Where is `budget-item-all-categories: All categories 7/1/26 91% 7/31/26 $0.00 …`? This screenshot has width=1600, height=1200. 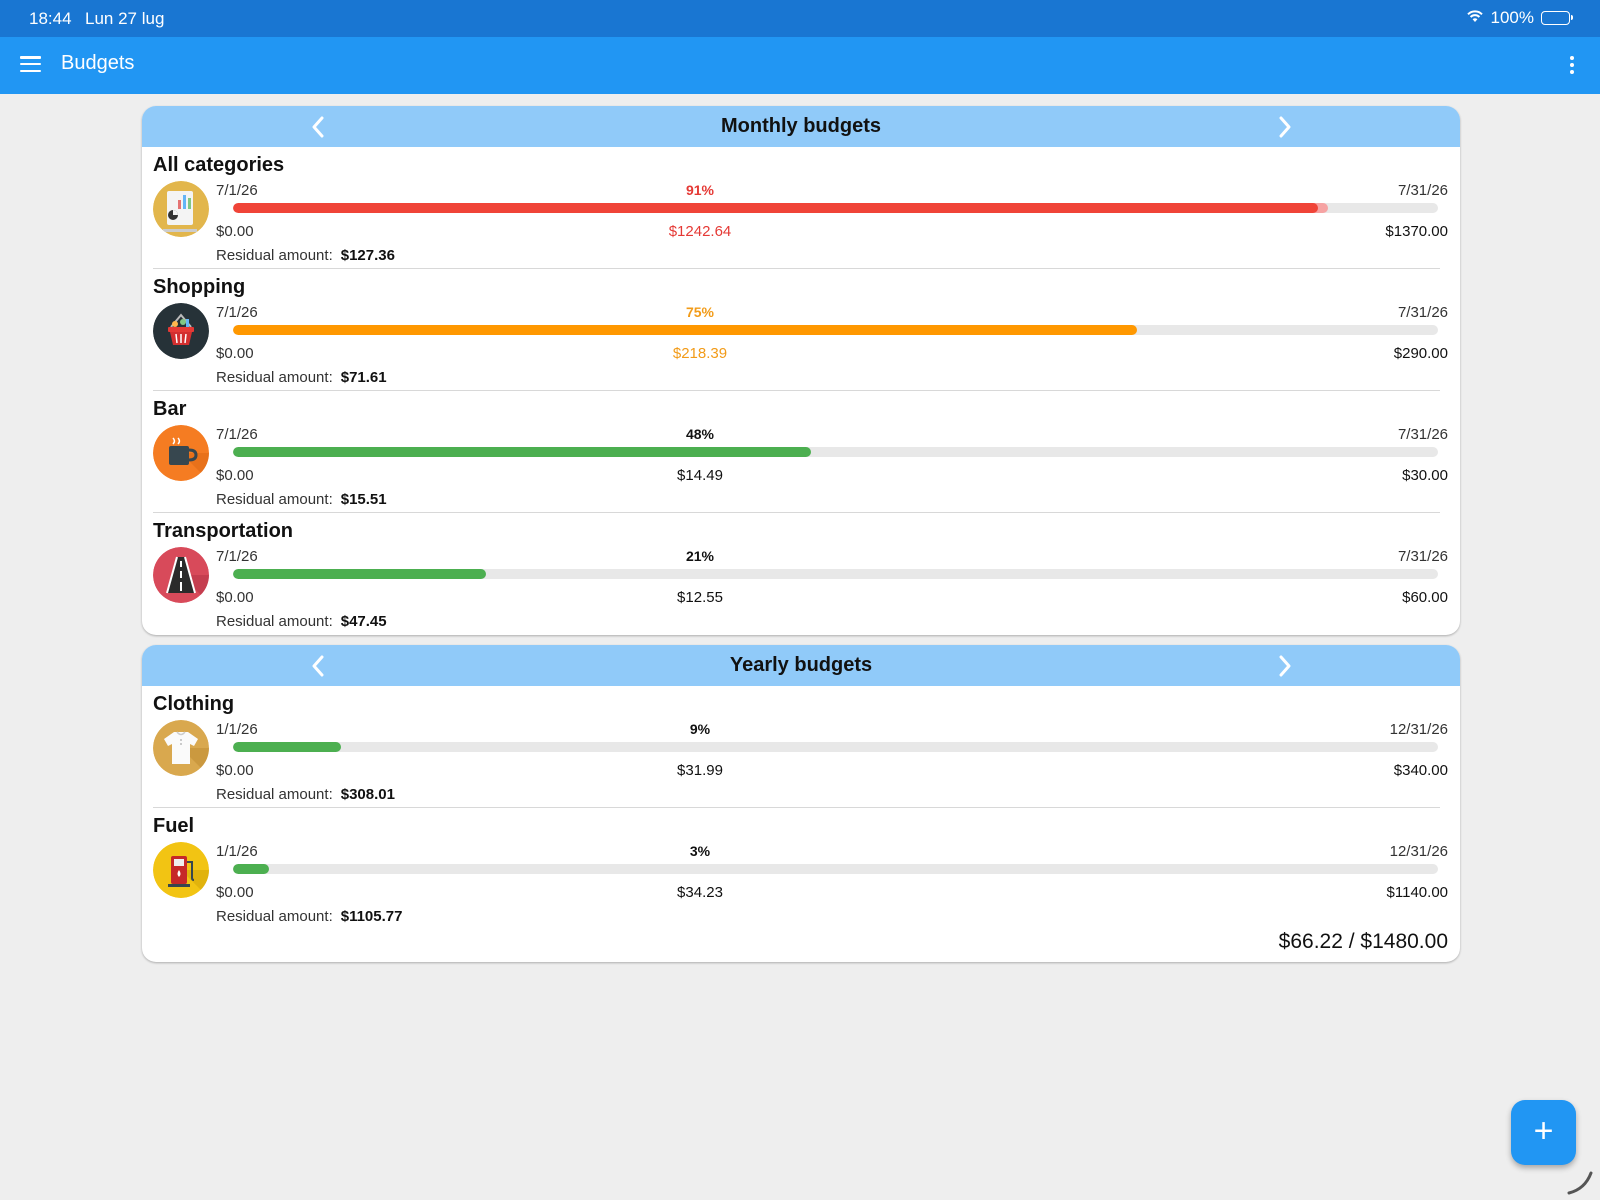 budget-item-all-categories: All categories 7/1/26 91% 7/31/26 $0.00 … is located at coordinates (801, 208).